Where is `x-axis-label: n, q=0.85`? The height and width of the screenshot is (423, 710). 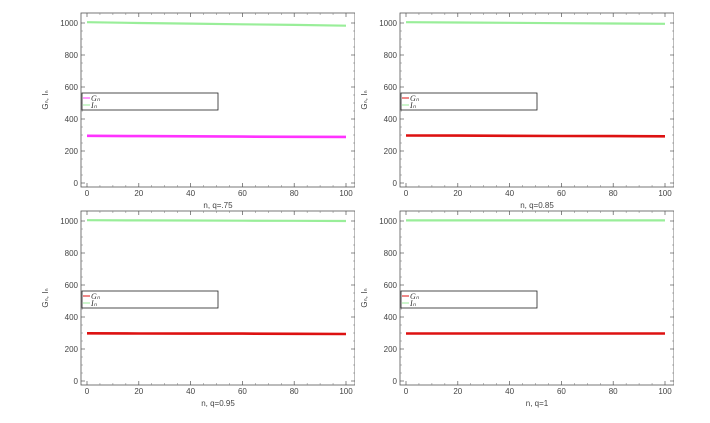 x-axis-label: n, q=0.85 is located at coordinates (537, 205).